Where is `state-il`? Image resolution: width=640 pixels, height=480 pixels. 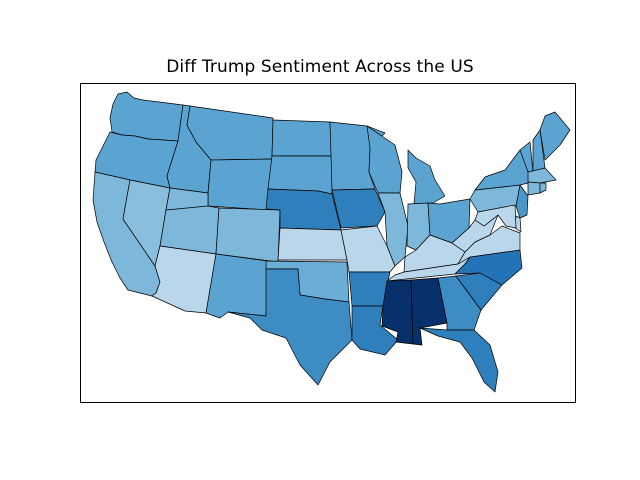
state-il is located at coordinates (393, 229).